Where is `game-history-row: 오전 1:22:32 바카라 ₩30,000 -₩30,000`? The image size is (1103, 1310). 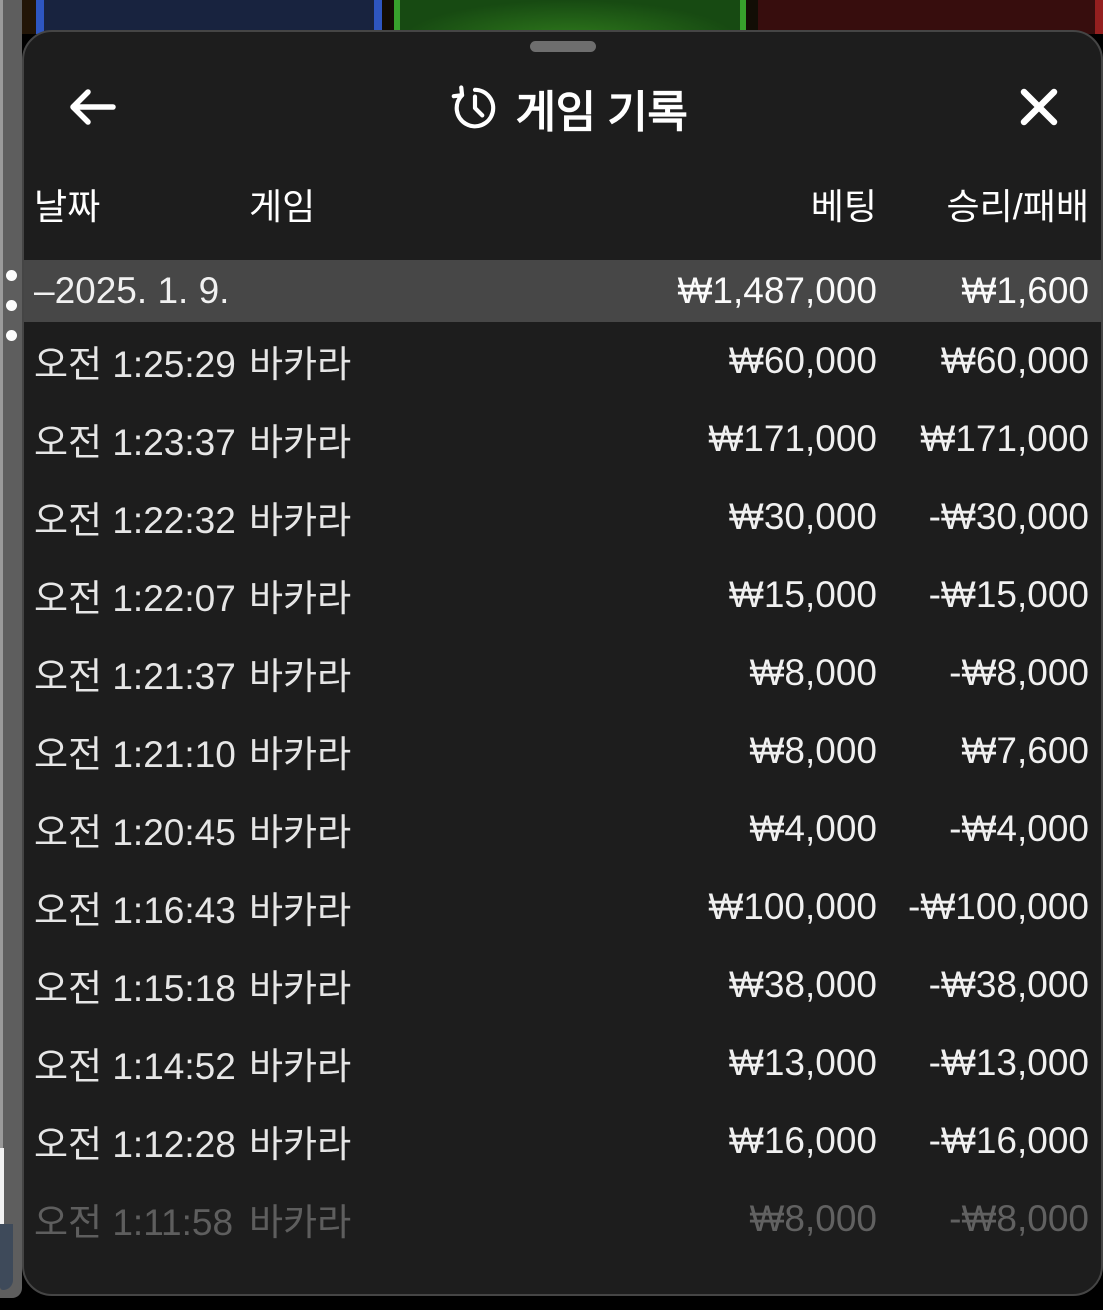
game-history-row: 오전 1:22:32 바카라 ₩30,000 -₩30,000 is located at coordinates (562, 517).